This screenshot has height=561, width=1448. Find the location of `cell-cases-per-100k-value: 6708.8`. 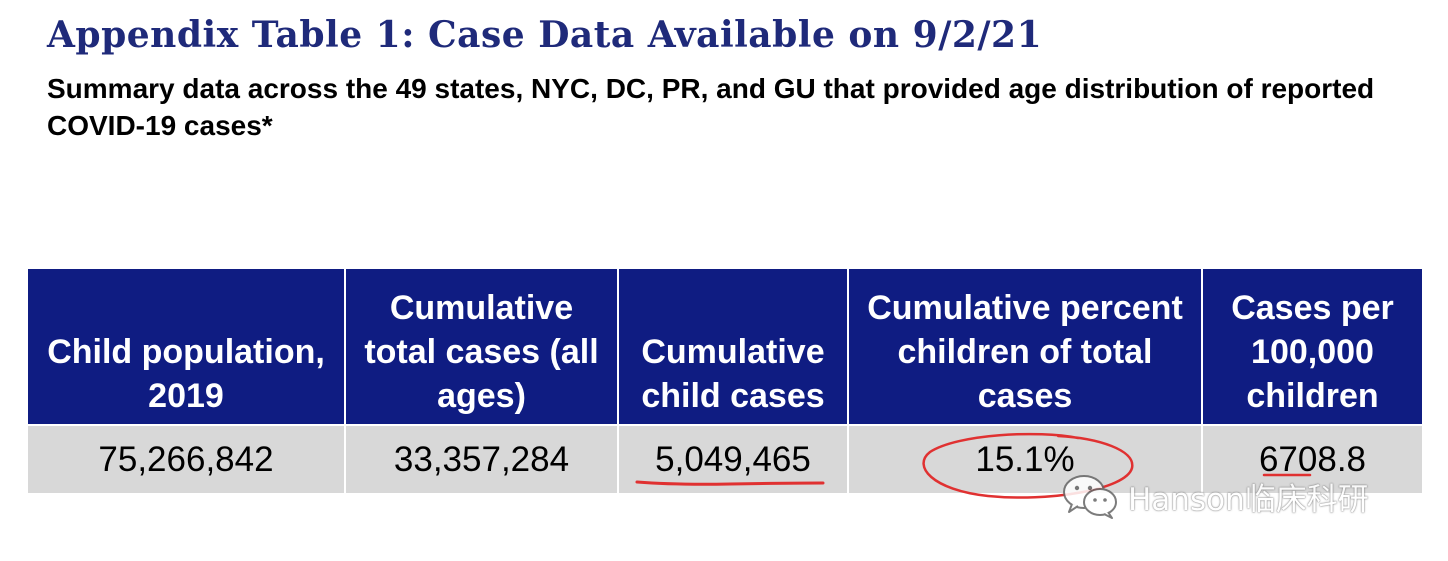

cell-cases-per-100k-value: 6708.8 is located at coordinates (1312, 459).